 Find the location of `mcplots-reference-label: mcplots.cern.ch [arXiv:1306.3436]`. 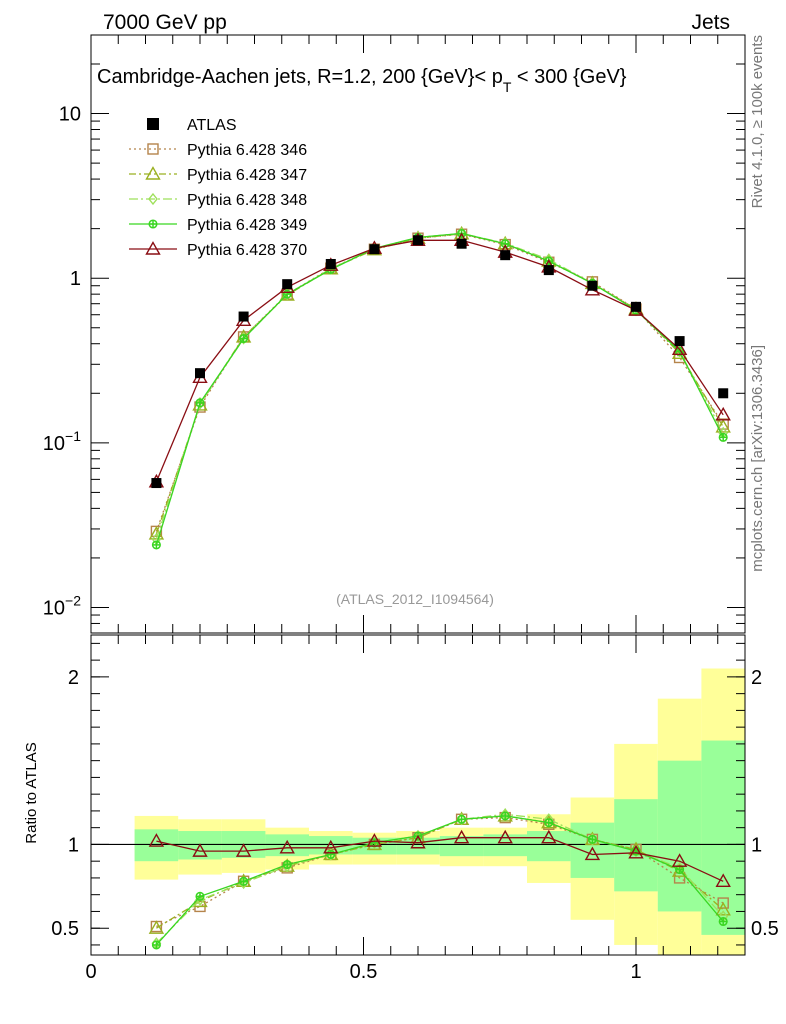

mcplots-reference-label: mcplots.cern.ch [arXiv:1306.3436] is located at coordinates (757, 458).